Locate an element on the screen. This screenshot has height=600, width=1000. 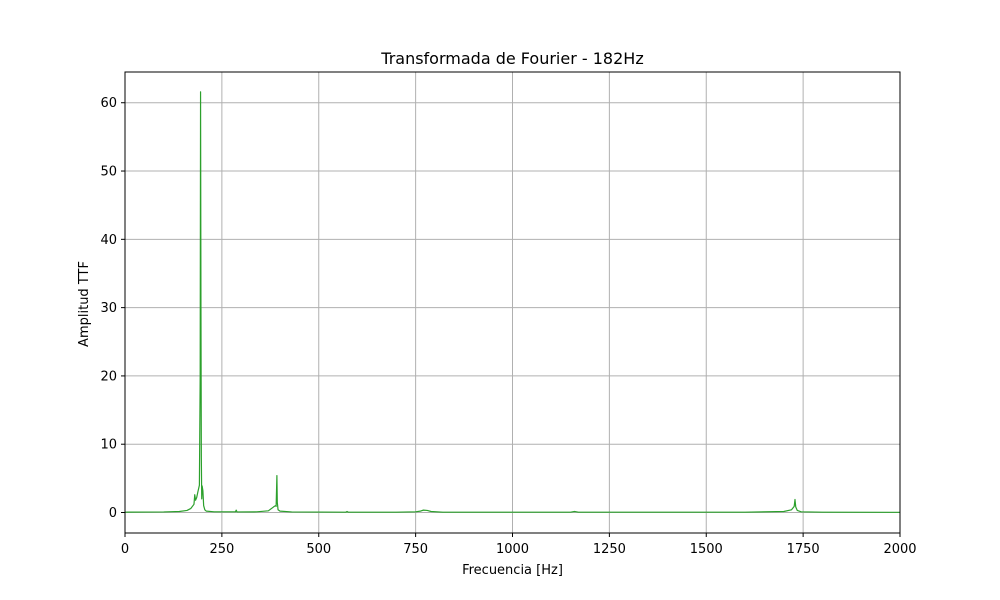
x-tick-label: 1000 is located at coordinates (512, 549).